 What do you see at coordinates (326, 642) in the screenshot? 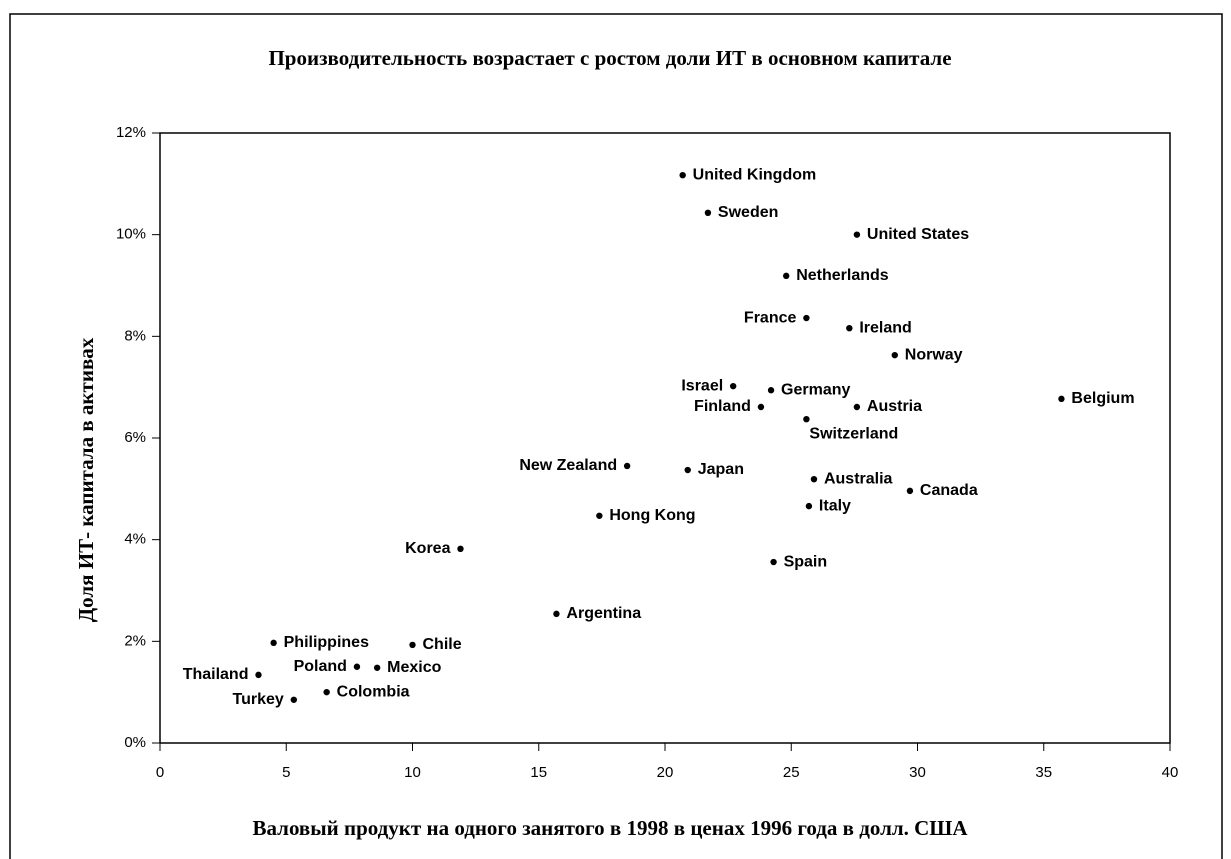
I see `point-label: Philippines` at bounding box center [326, 642].